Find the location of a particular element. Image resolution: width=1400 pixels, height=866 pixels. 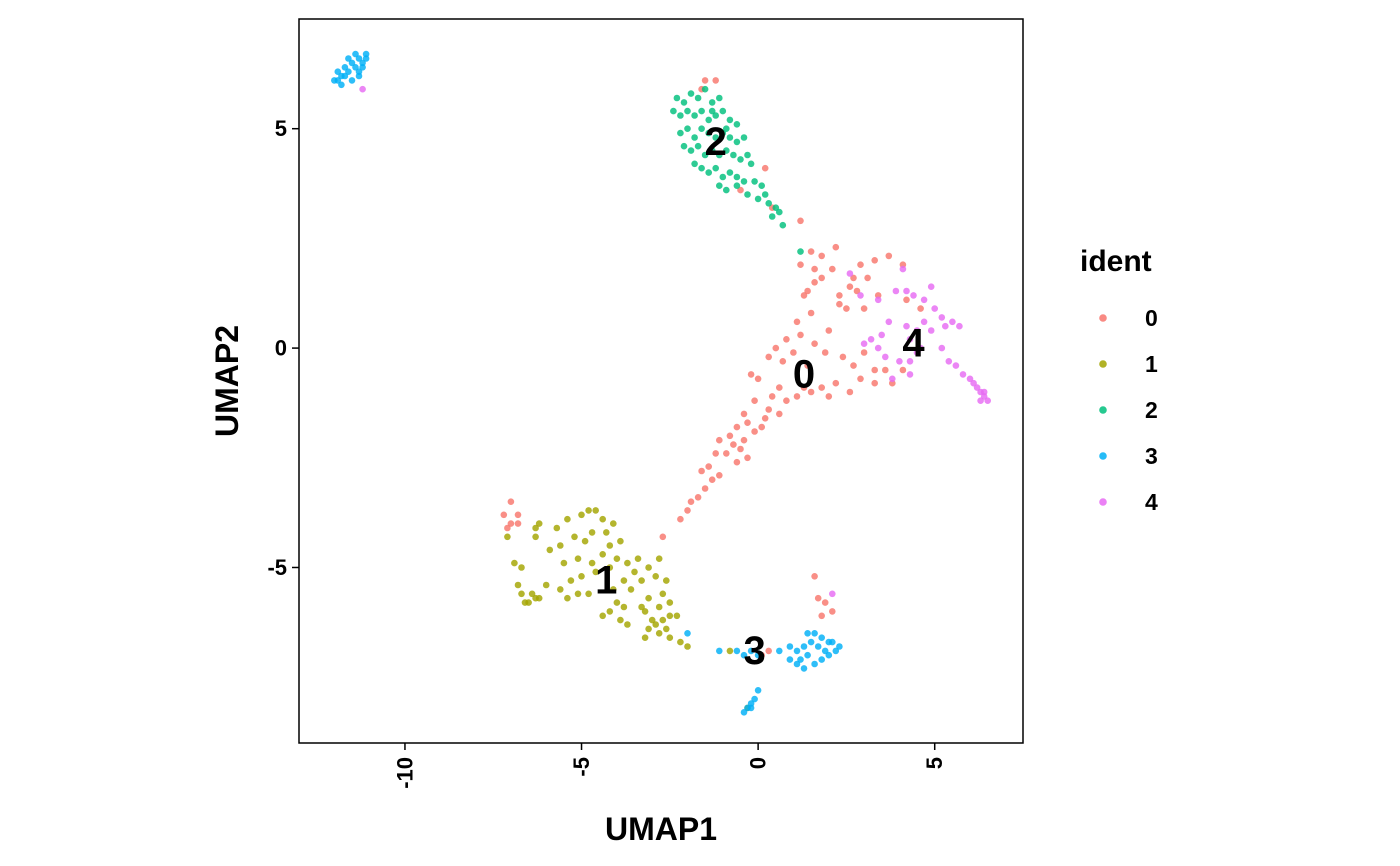

legend-entry-1: 1 is located at coordinates (1128, 364).